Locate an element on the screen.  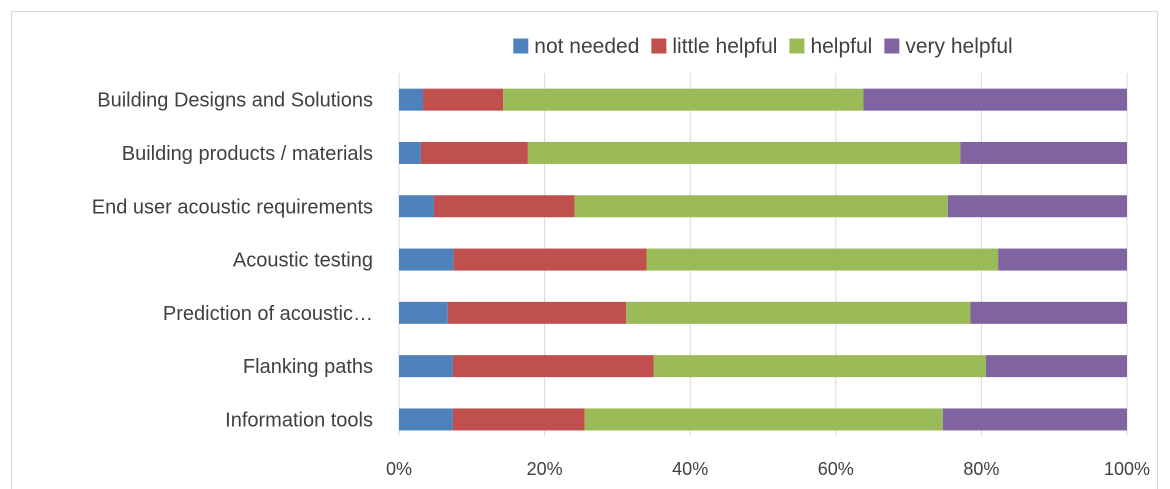
x-tick-label: 60% is located at coordinates (836, 469).